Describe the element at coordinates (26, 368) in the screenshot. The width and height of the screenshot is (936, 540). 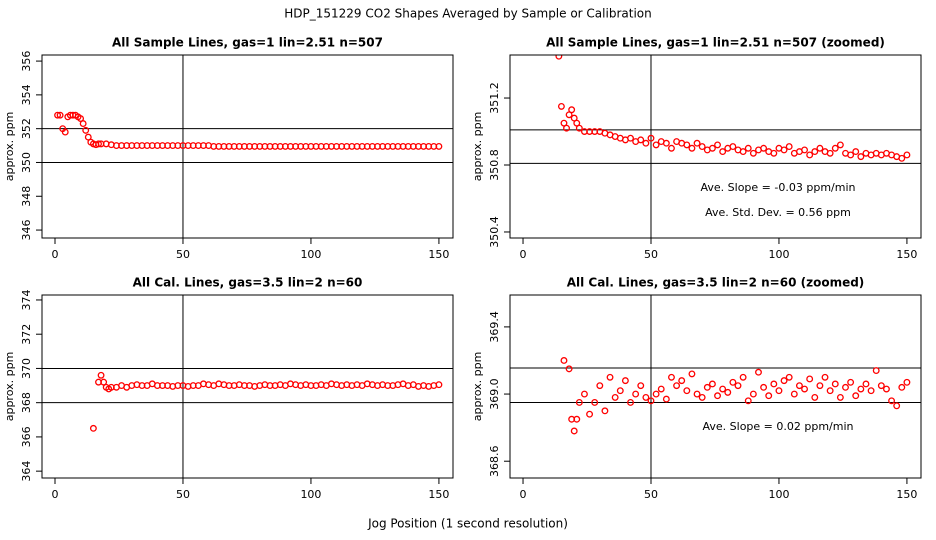
I see `y-tick-label: 370` at that location.